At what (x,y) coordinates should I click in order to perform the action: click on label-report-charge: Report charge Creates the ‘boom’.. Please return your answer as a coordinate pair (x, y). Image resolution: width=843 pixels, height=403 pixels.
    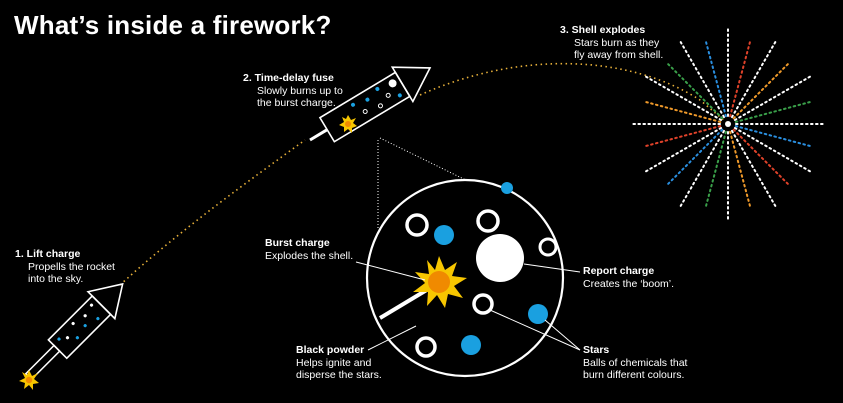
    Looking at the image, I should click on (628, 277).